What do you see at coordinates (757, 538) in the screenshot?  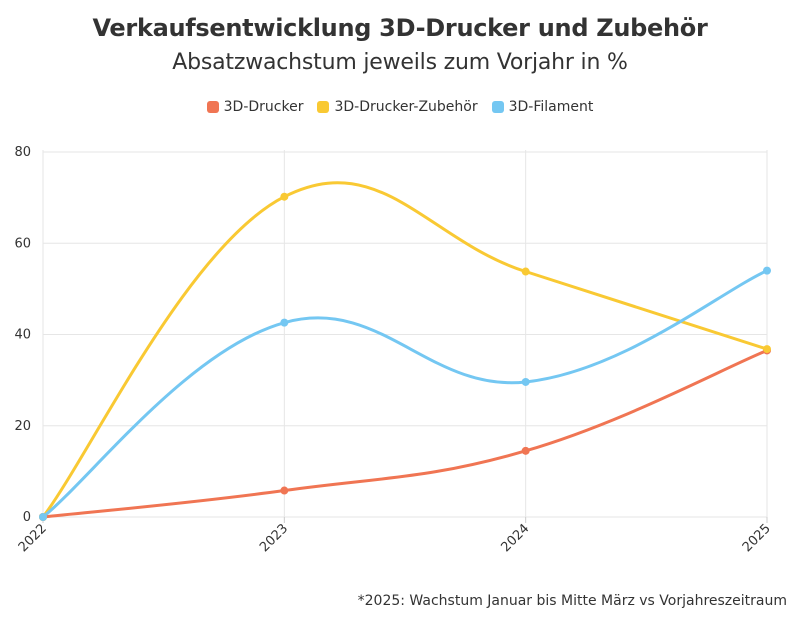 I see `x-tick-label: 2025` at bounding box center [757, 538].